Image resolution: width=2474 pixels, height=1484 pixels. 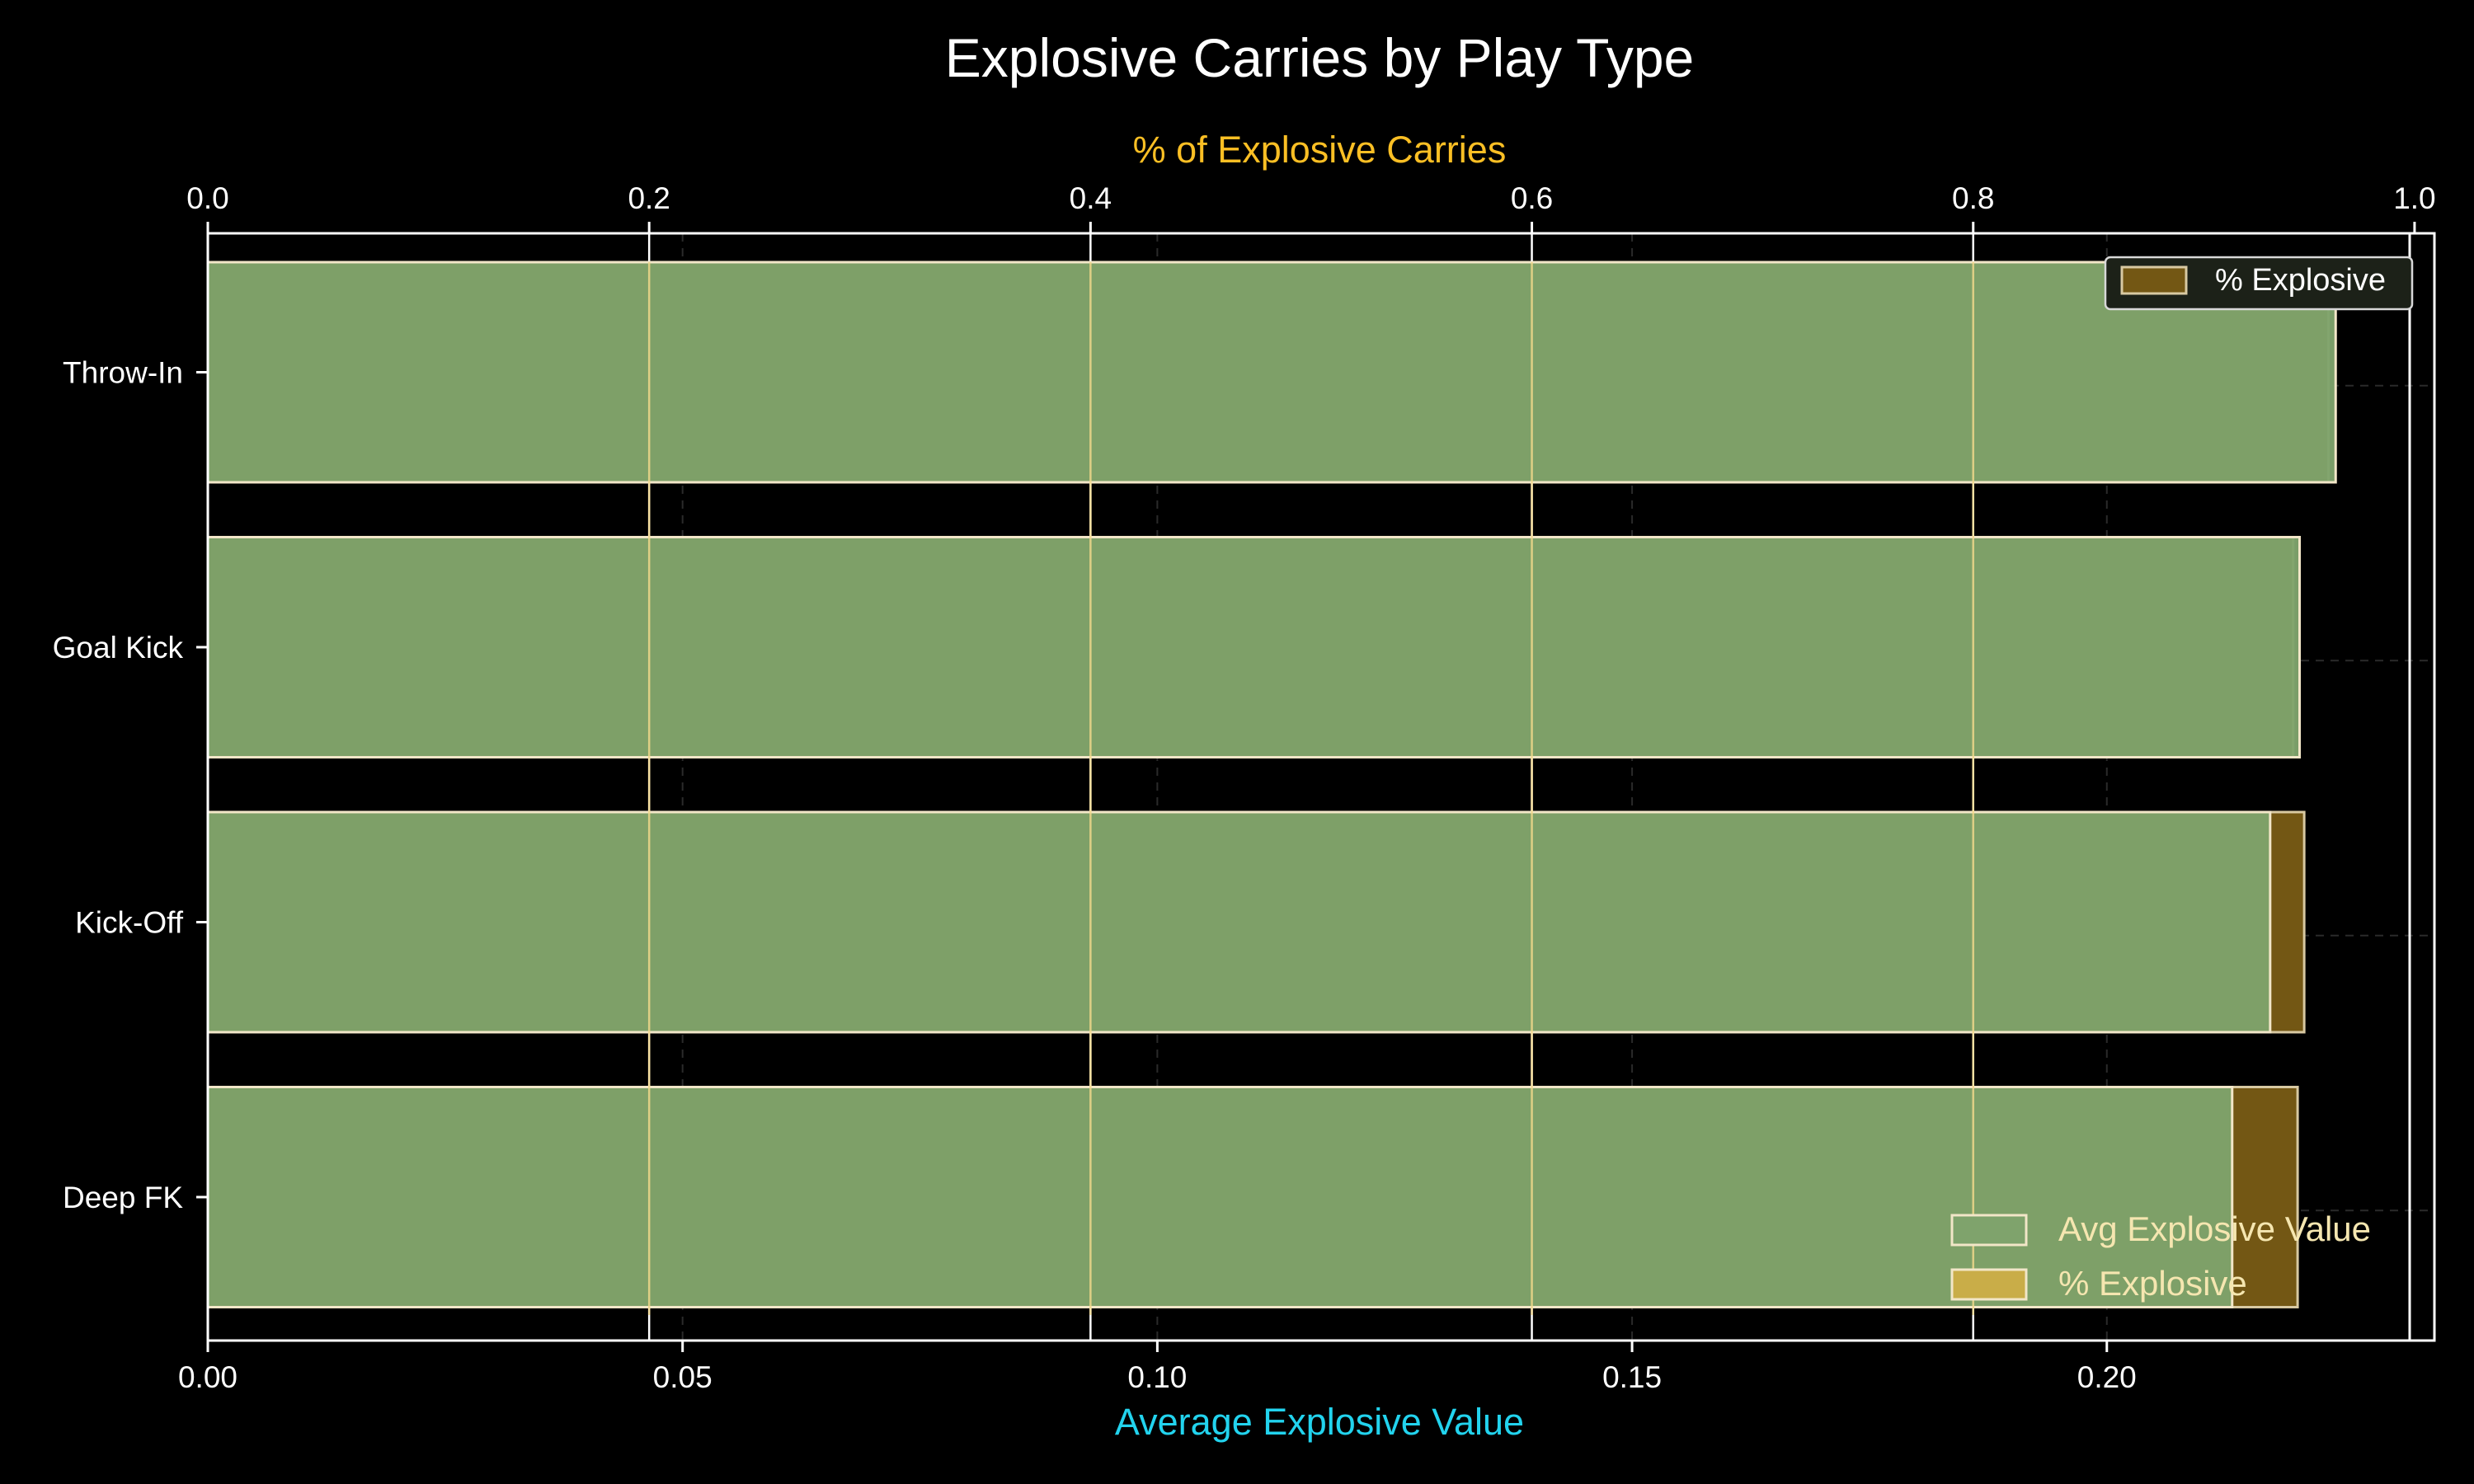 I want to click on bottom-axis-tick-label: 0.05, so click(x=683, y=1377).